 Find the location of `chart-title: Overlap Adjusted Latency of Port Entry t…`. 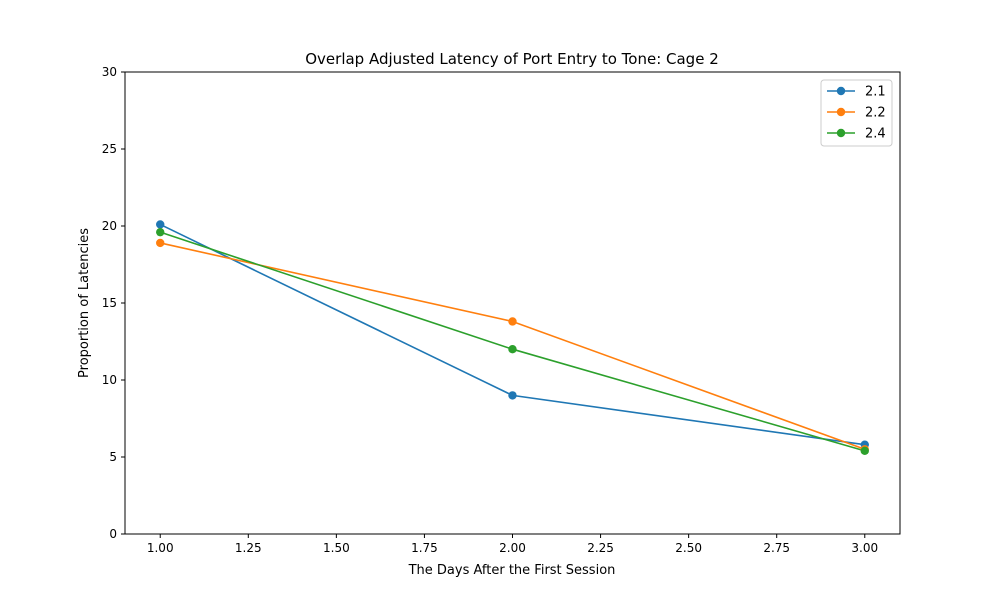

chart-title: Overlap Adjusted Latency of Port Entry t… is located at coordinates (512, 59).